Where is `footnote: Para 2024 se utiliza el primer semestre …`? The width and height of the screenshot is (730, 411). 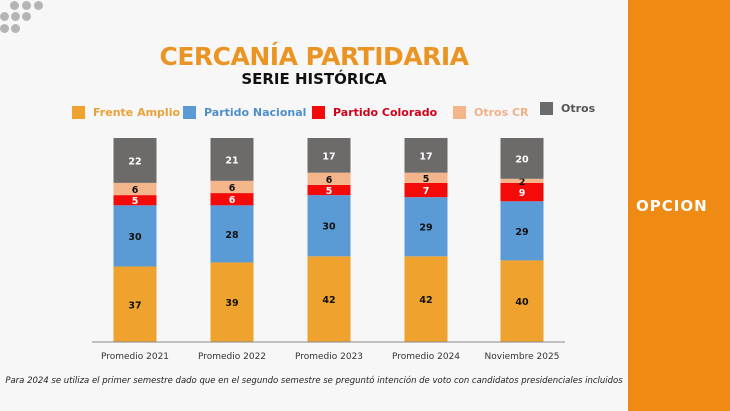 footnote: Para 2024 se utiliza el primer semestre … is located at coordinates (314, 381).